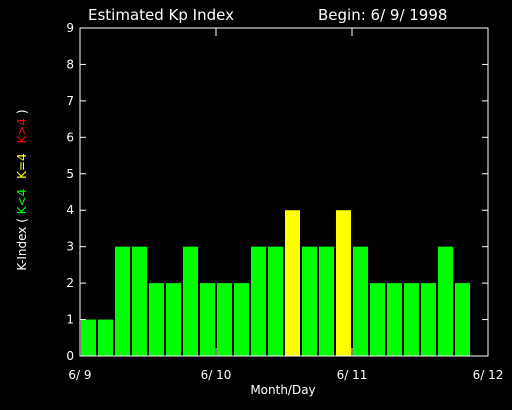 Image resolution: width=512 pixels, height=410 pixels. Describe the element at coordinates (70, 320) in the screenshot. I see `y-tick-label: 1` at that location.